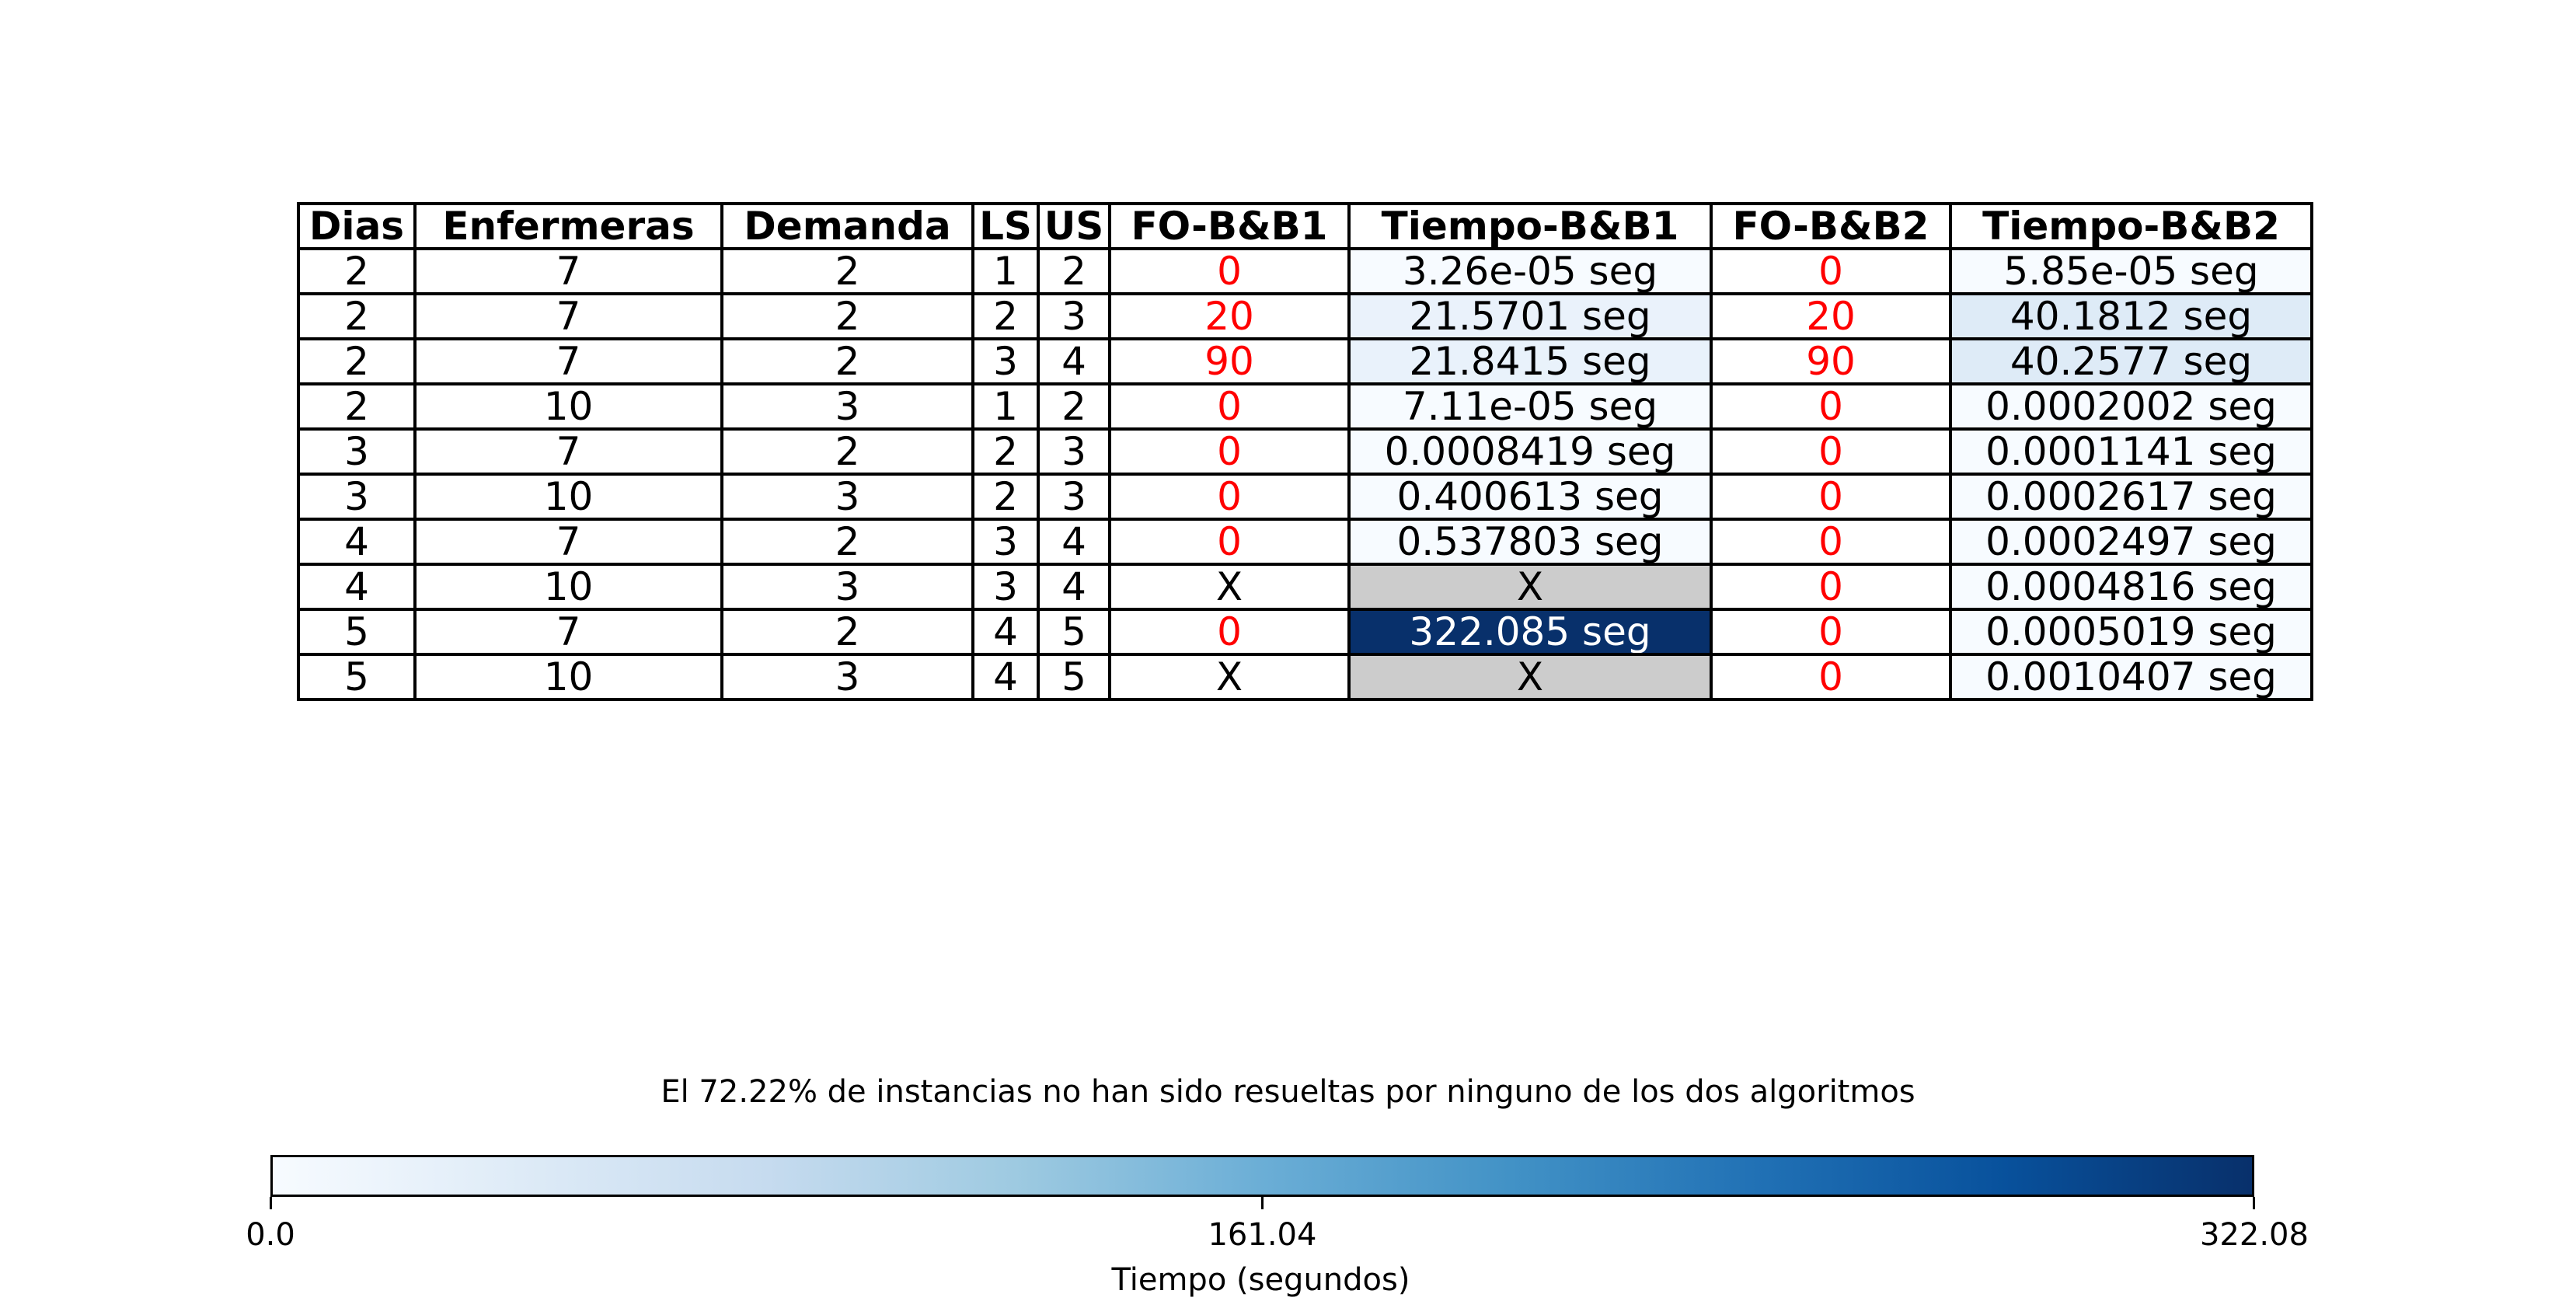 The width and height of the screenshot is (2576, 1308). Describe the element at coordinates (1831, 226) in the screenshot. I see `column-header: FO-B&B2` at that location.